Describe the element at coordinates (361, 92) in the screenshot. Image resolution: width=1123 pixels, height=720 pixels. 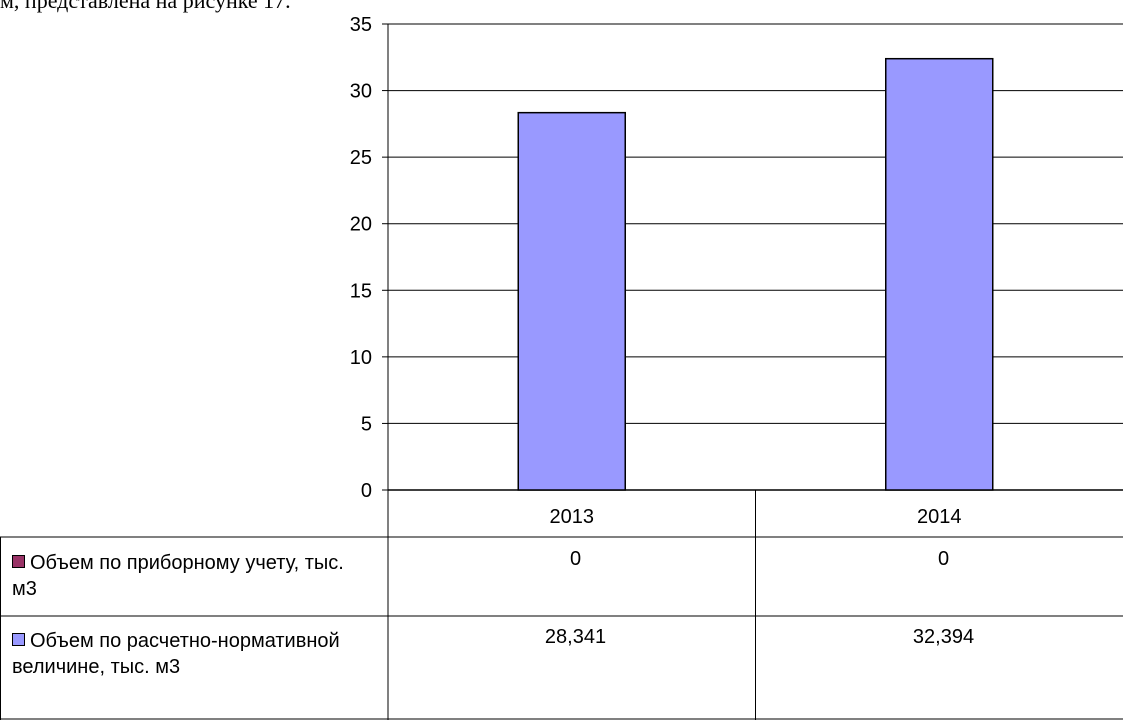
I see `y-tick-label-30: 30` at that location.